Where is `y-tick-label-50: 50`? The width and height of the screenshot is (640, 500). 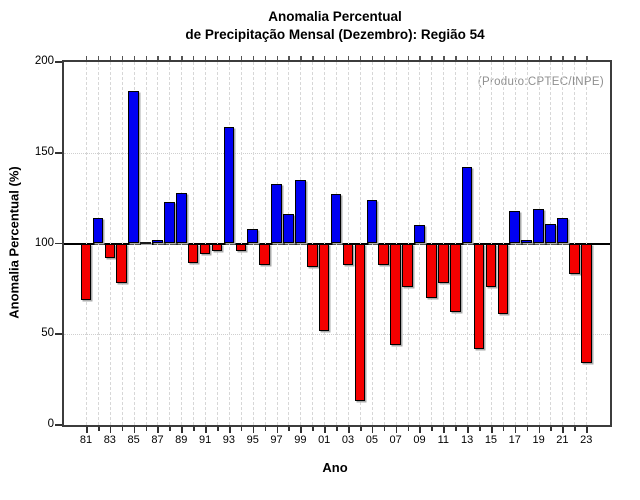 y-tick-label-50: 50 is located at coordinates (47, 333).